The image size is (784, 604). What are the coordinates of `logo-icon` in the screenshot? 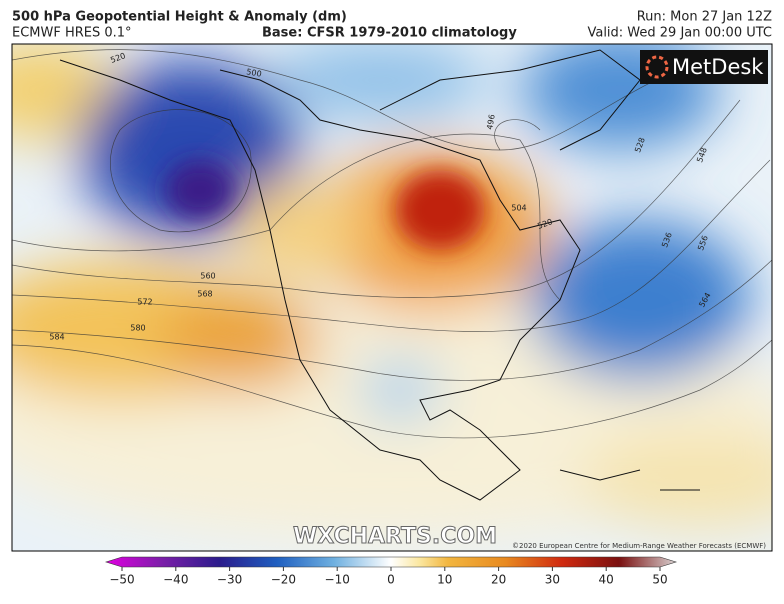 It's located at (657, 67).